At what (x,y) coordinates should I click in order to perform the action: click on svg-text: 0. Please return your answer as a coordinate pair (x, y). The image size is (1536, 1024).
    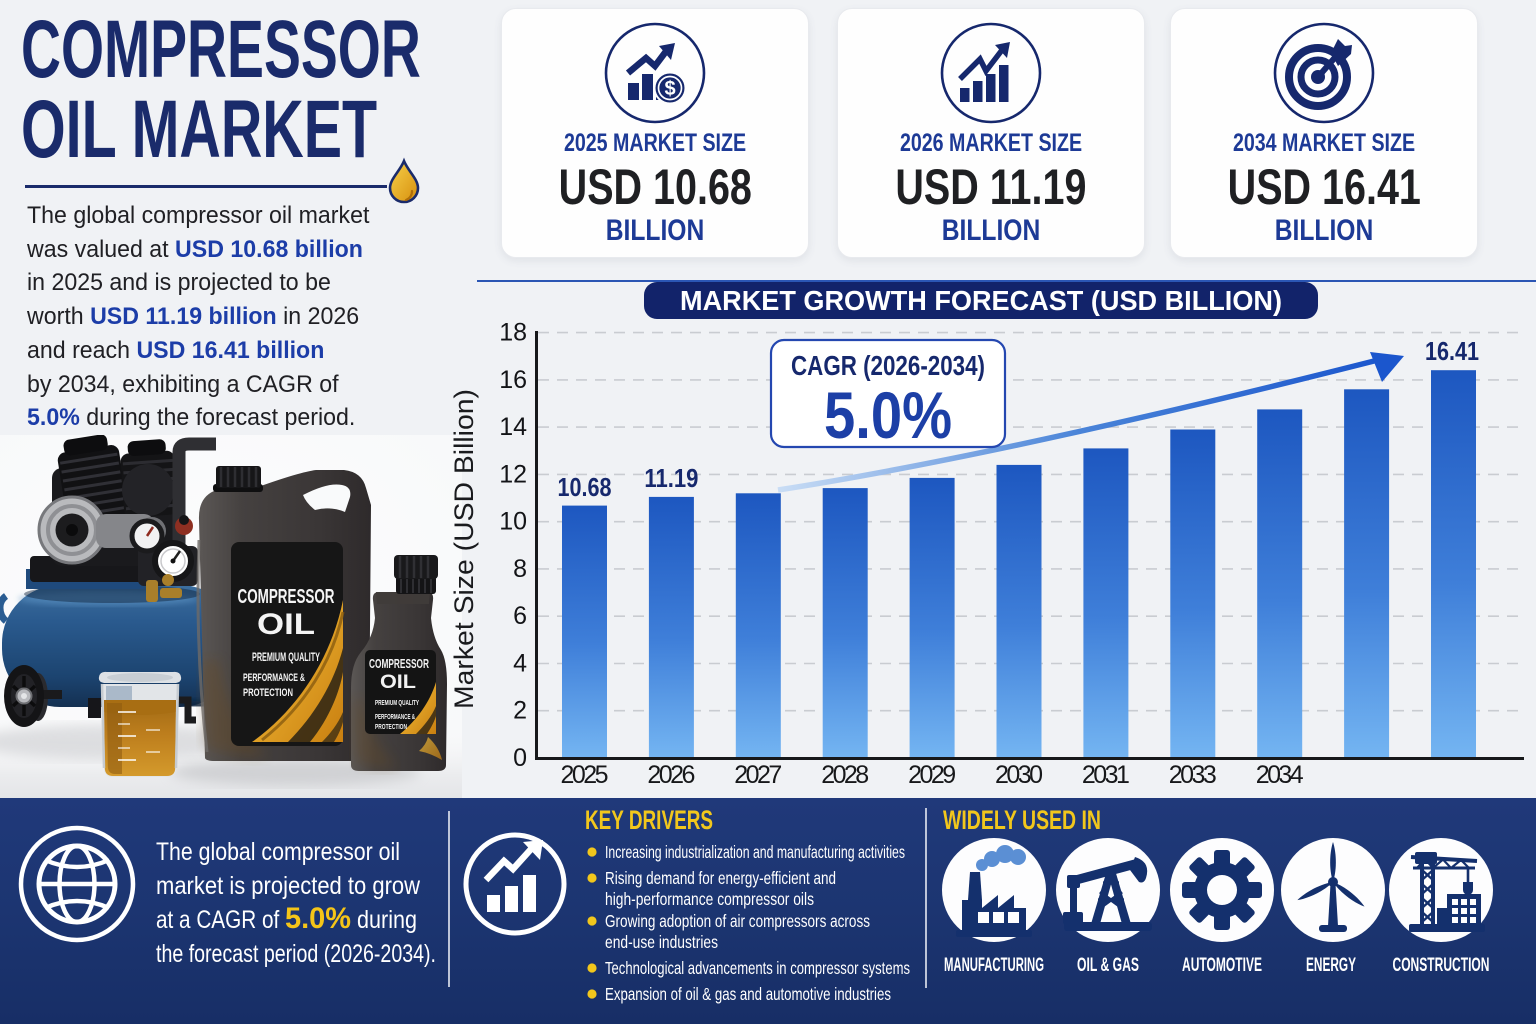
    Looking at the image, I should click on (520, 758).